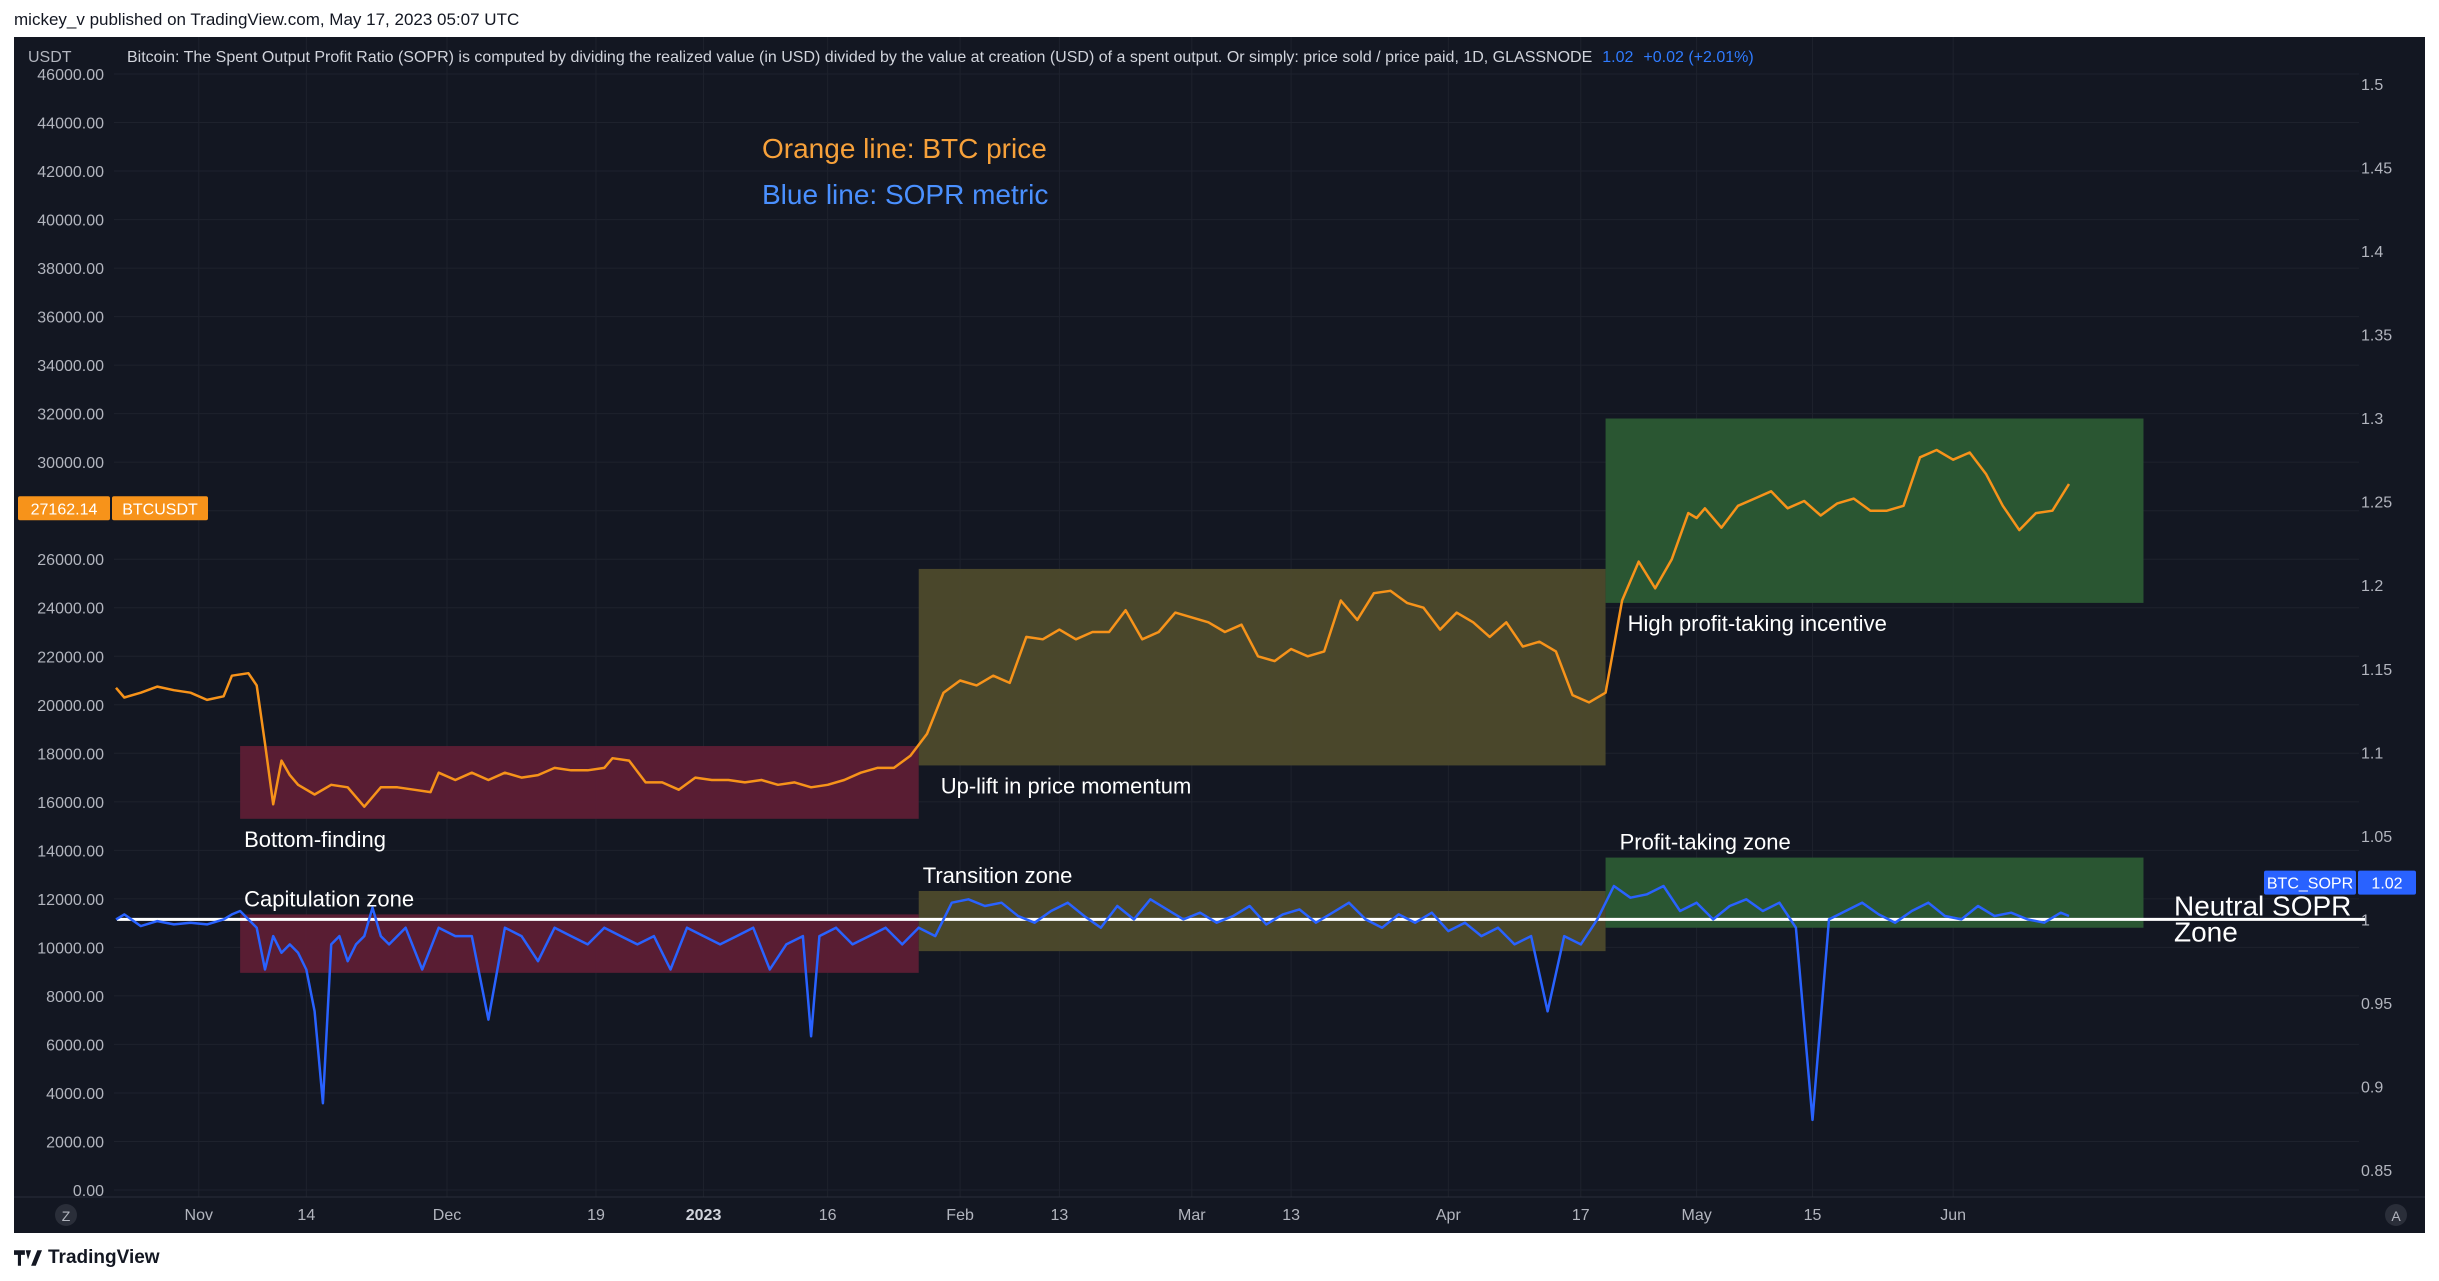 The image size is (2439, 1281). Describe the element at coordinates (28, 1258) in the screenshot. I see `tradingview-logo-icon` at that location.